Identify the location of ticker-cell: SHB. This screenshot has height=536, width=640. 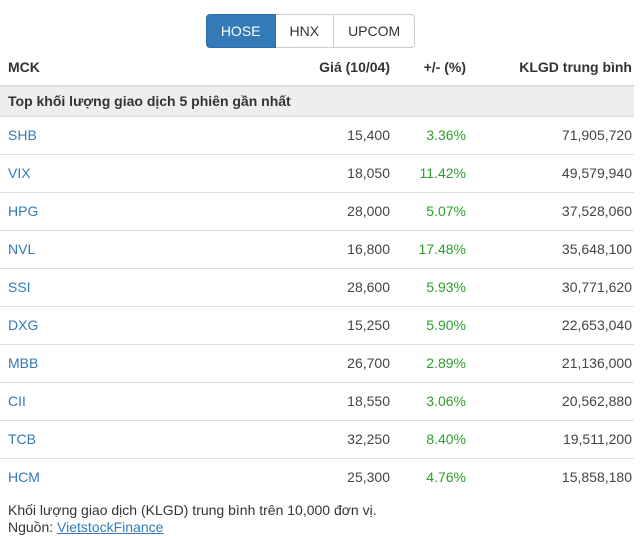
(132, 135).